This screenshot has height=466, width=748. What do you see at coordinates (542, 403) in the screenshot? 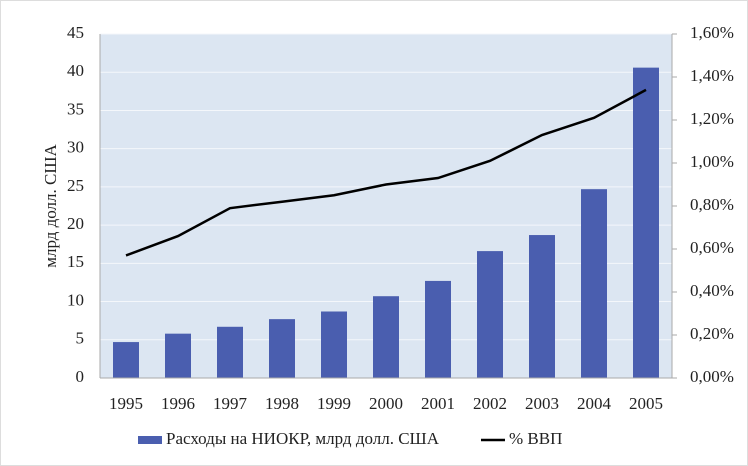
I see `x-tick-label: 2003` at bounding box center [542, 403].